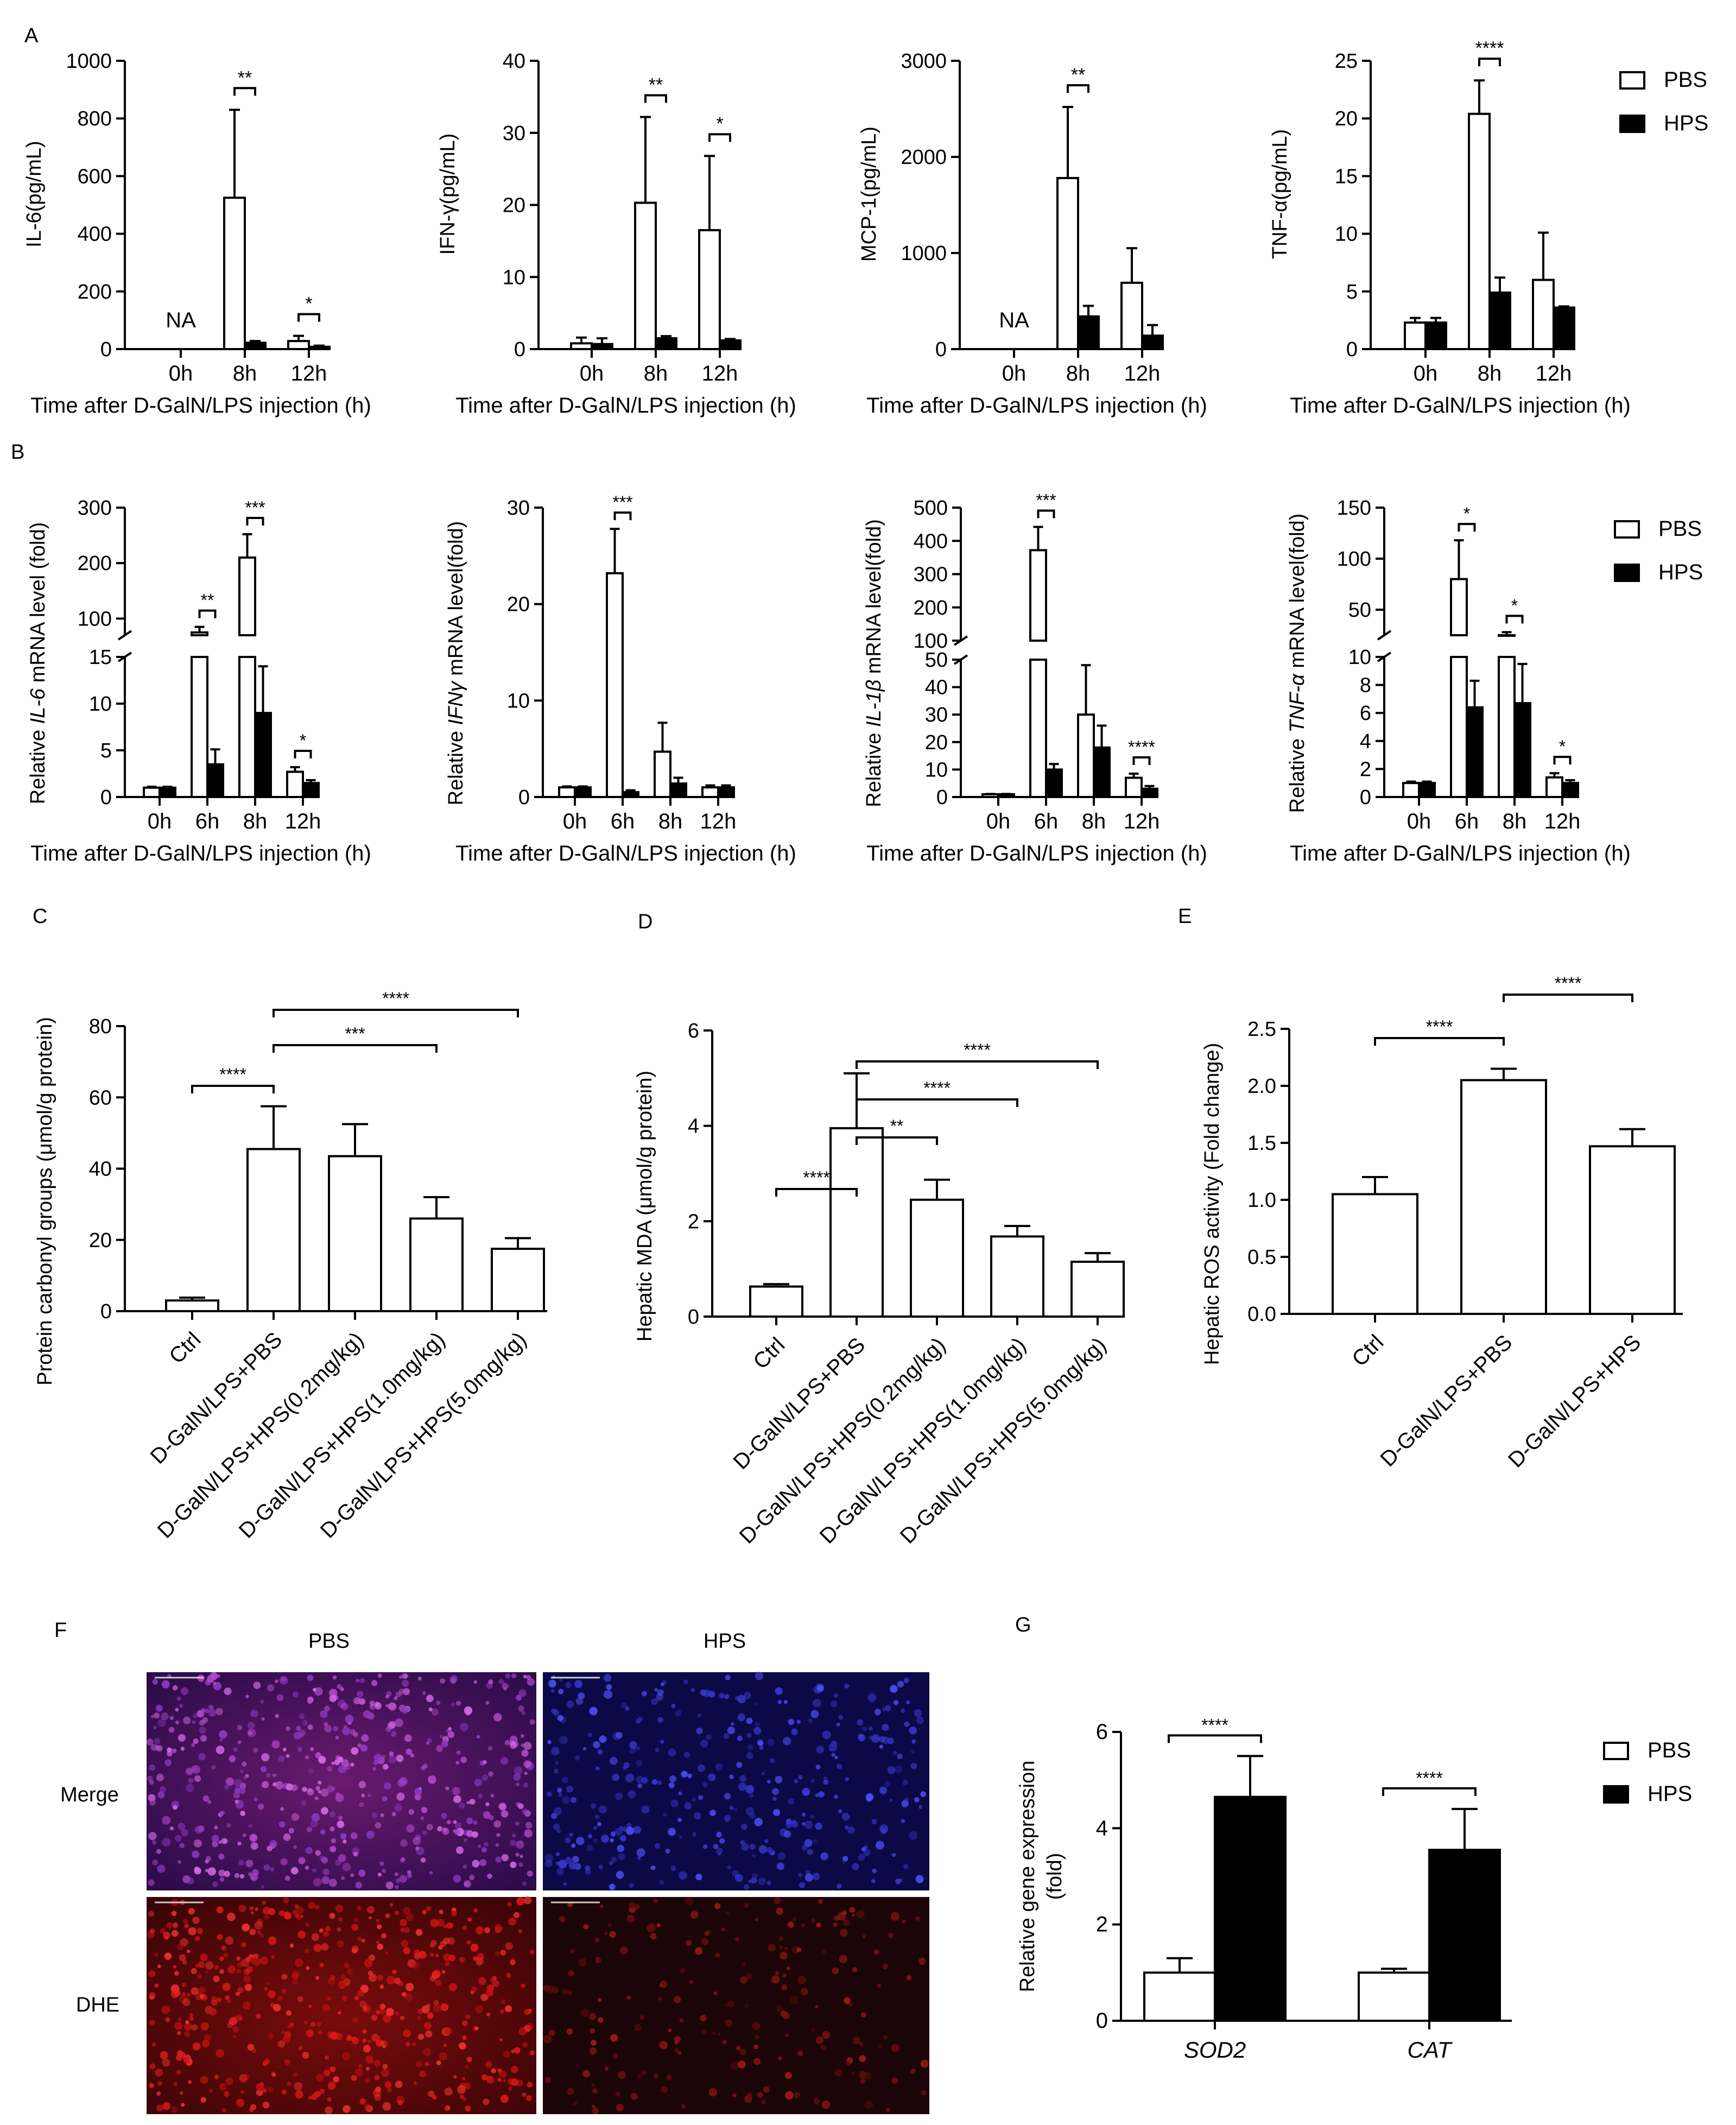 The image size is (1736, 2125). Describe the element at coordinates (524, 797) in the screenshot. I see `y-tick-label: 0` at that location.